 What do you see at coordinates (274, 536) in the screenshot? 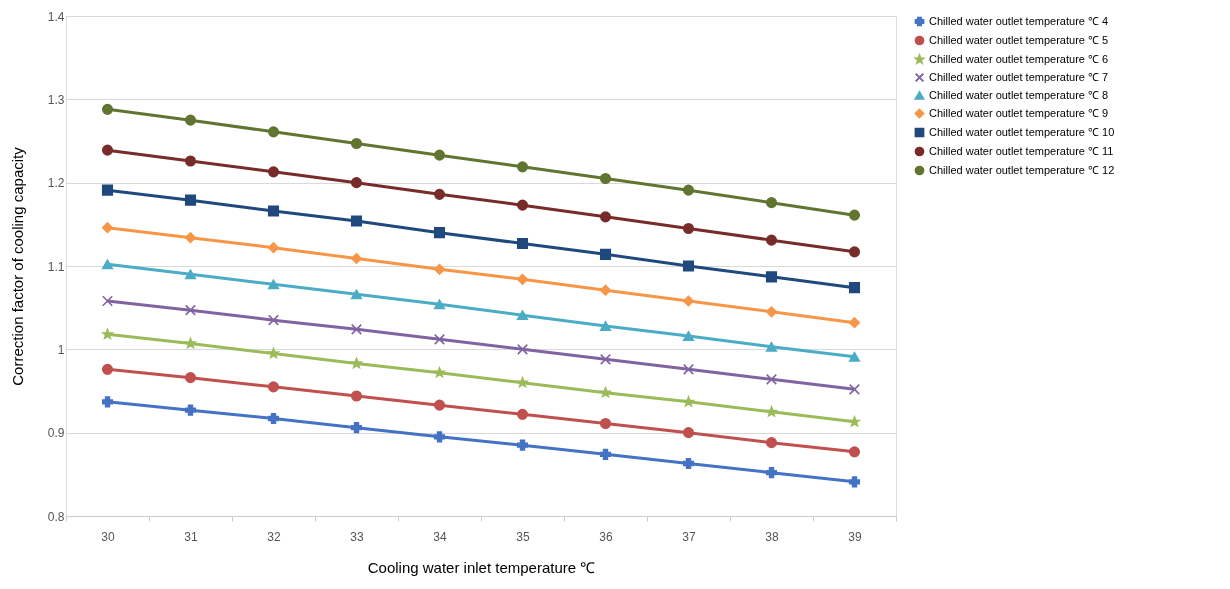
I see `x-tick-label: 32` at bounding box center [274, 536].